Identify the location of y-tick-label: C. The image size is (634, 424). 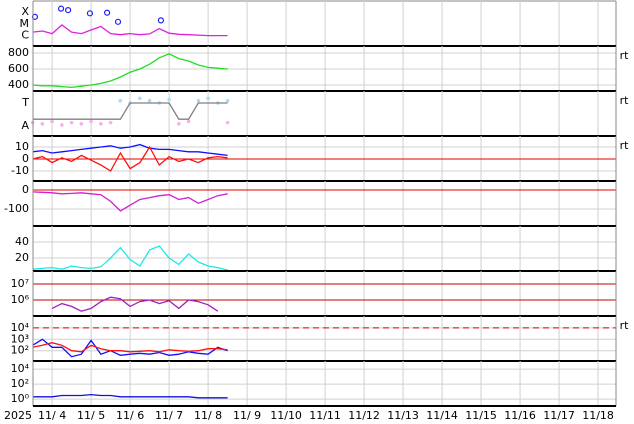
(25, 35).